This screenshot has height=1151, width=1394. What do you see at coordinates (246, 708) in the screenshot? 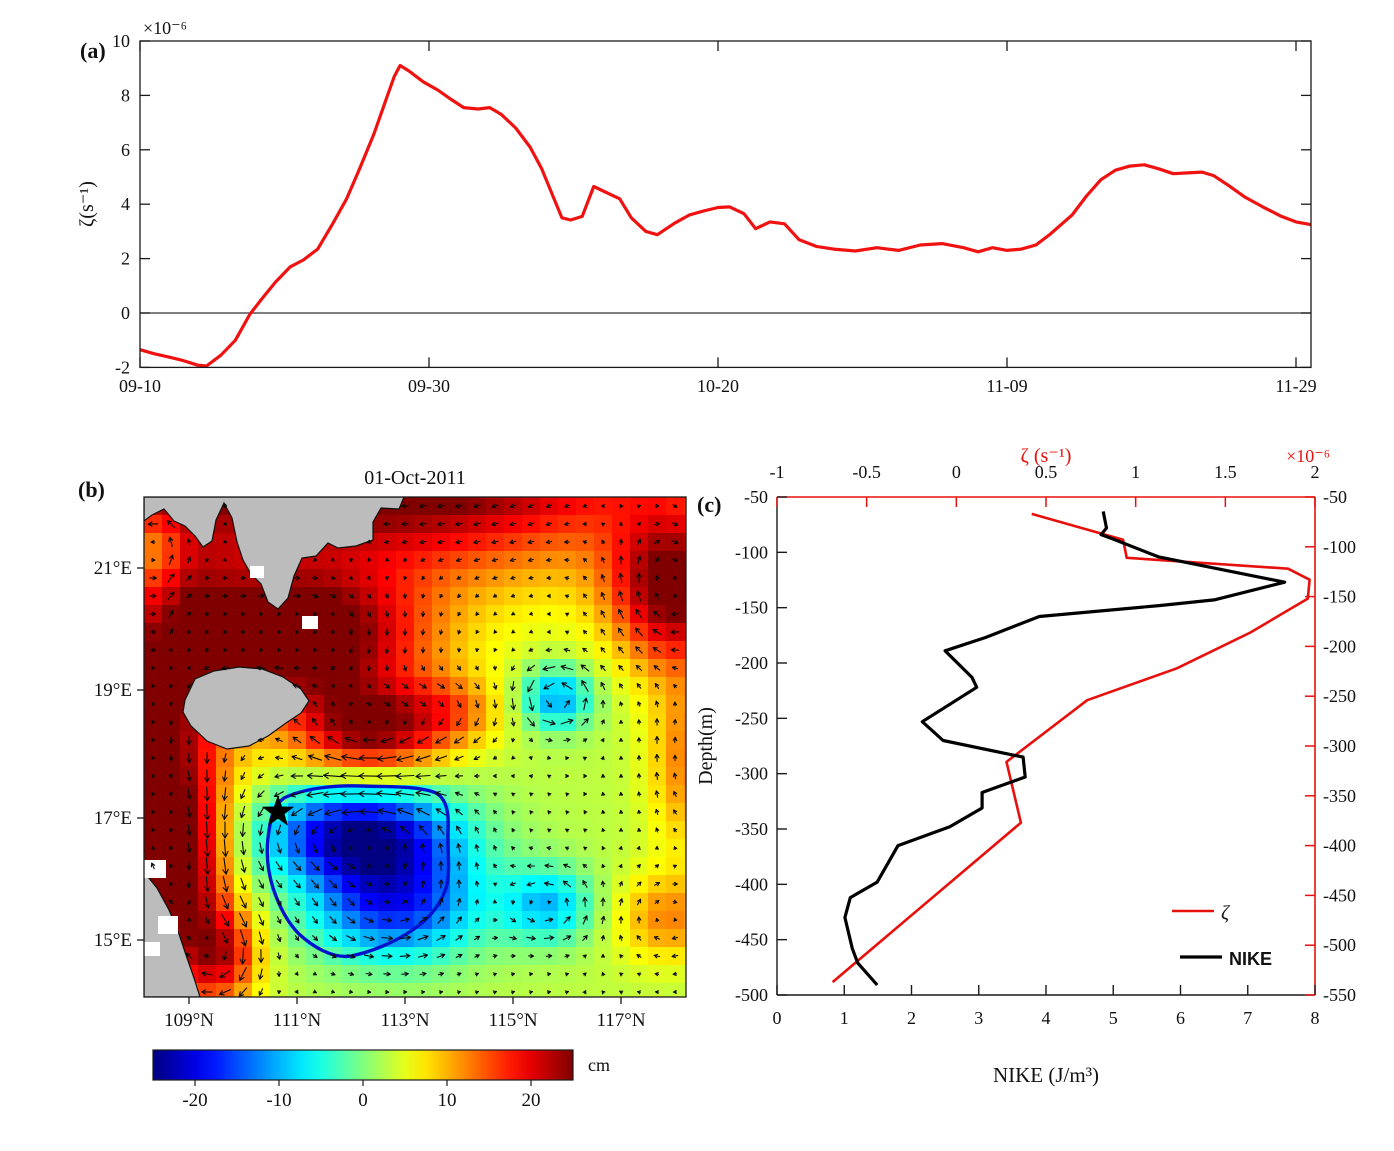
I see `land-polygon` at bounding box center [246, 708].